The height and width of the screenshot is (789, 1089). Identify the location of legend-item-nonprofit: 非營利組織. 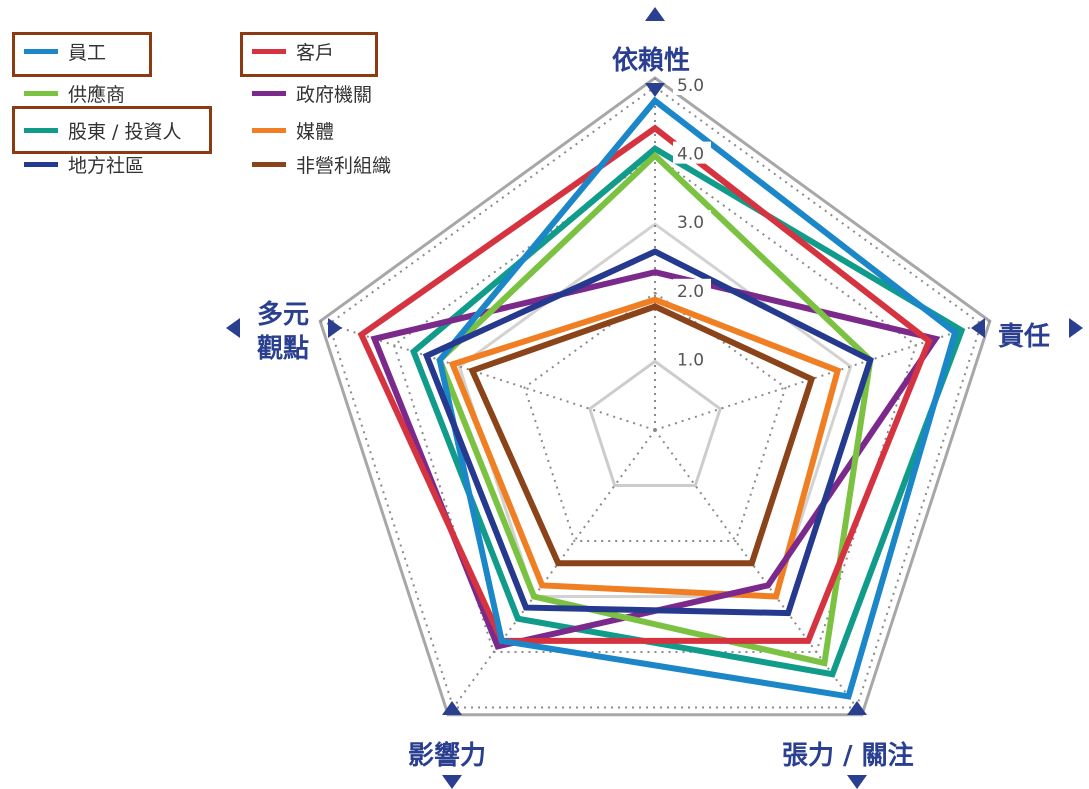
(321, 164).